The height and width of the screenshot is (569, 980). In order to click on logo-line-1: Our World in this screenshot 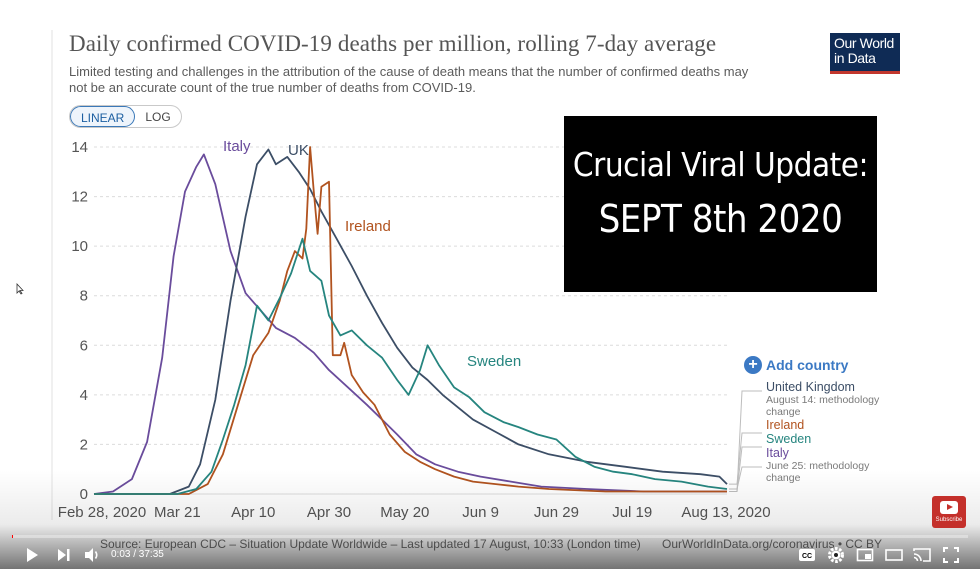, I will do `click(864, 43)`.